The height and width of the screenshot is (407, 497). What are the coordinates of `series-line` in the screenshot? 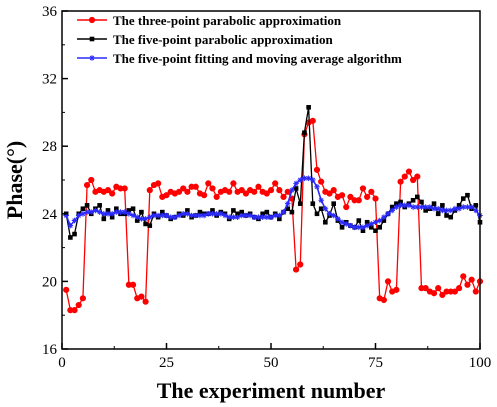 It's located at (273, 203).